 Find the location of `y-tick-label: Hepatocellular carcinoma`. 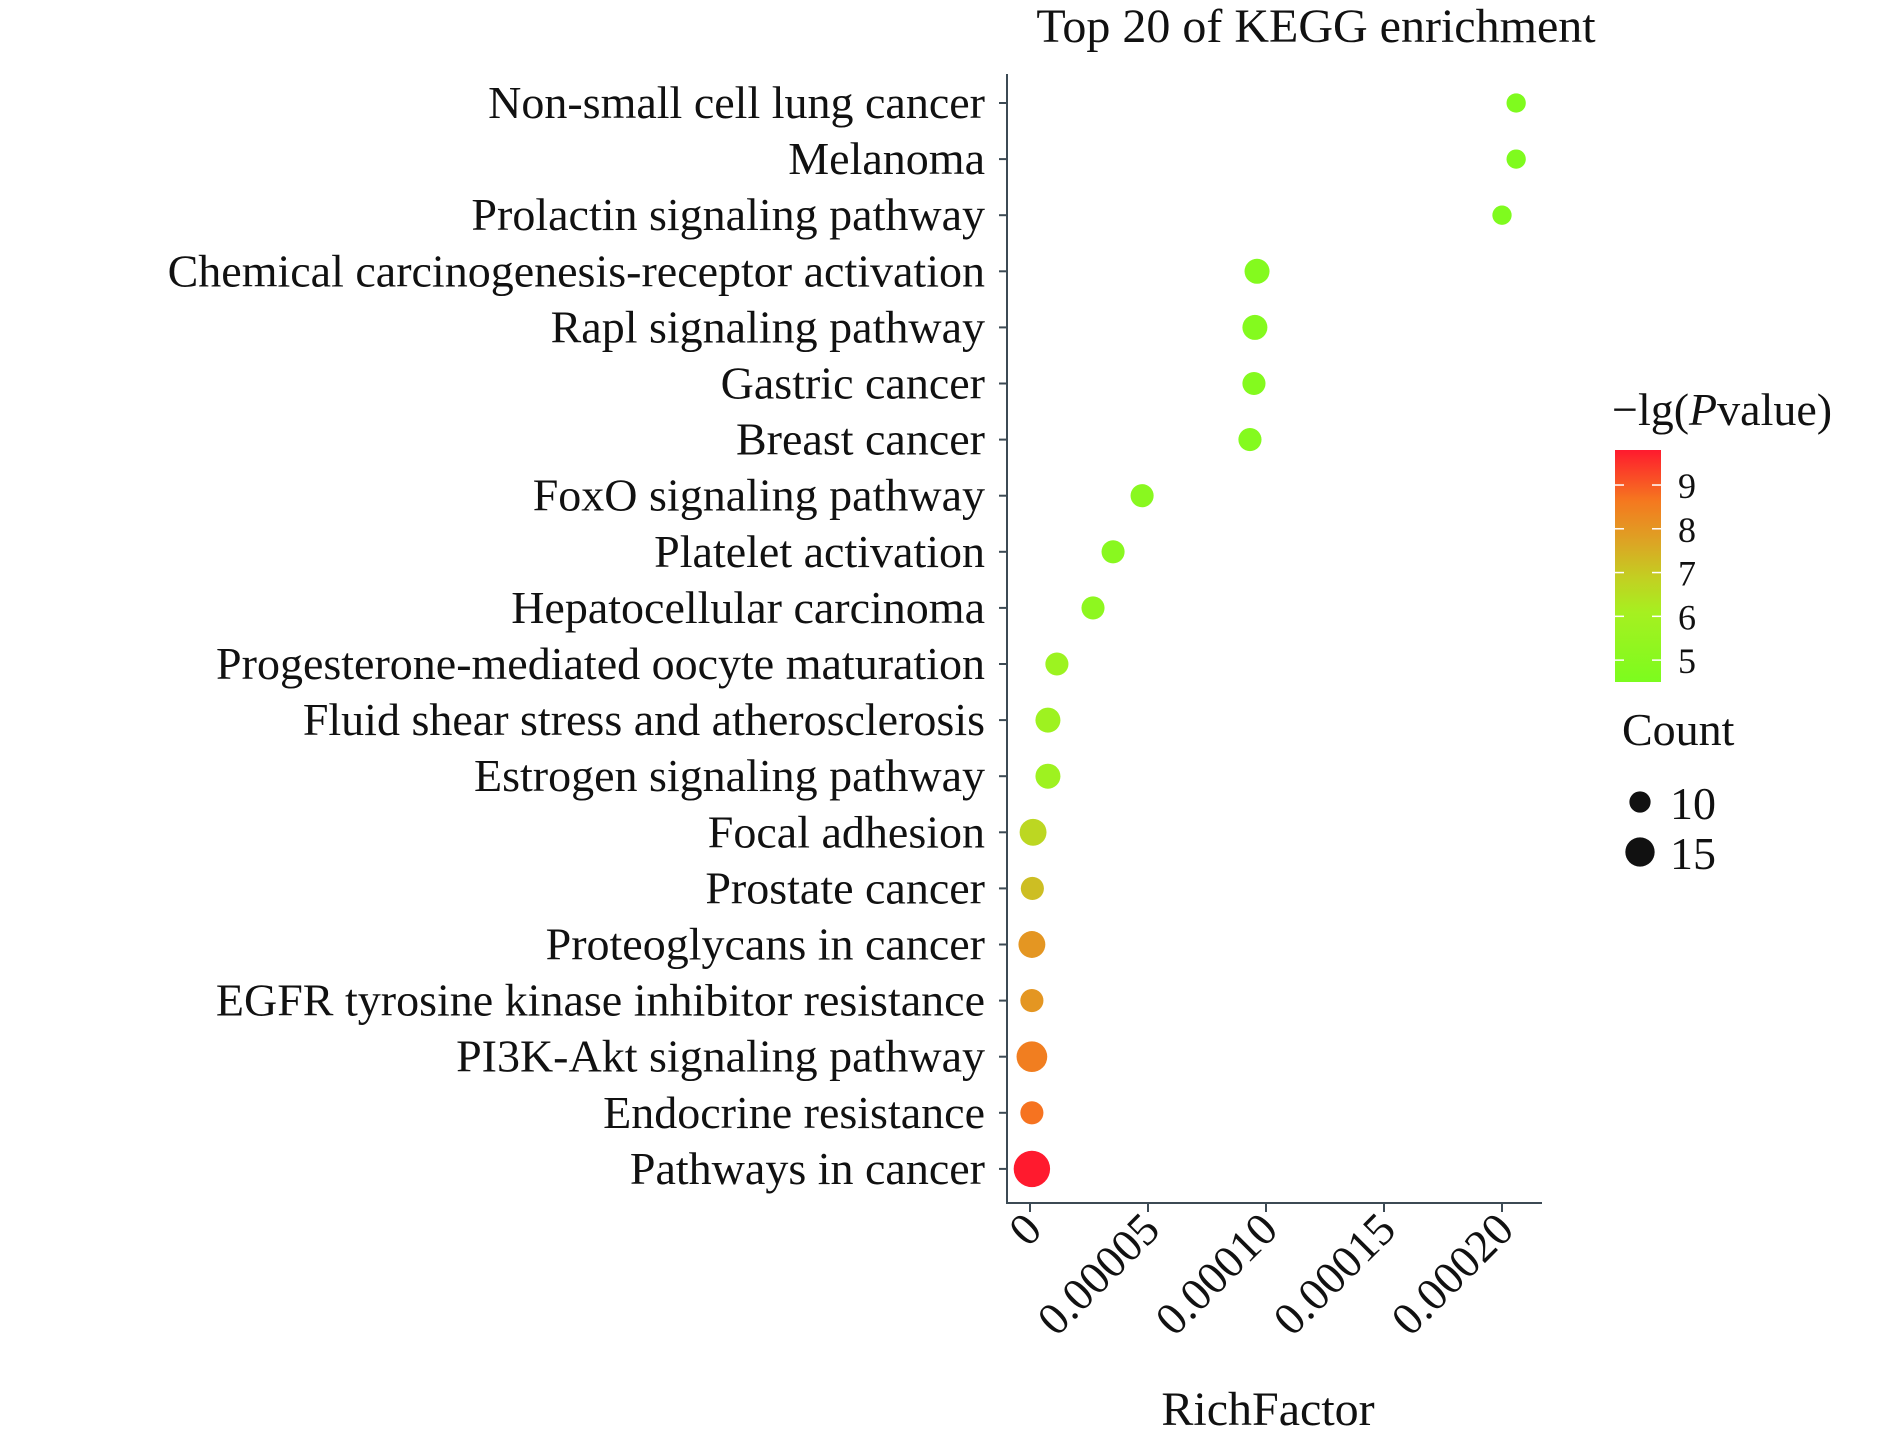

y-tick-label: Hepatocellular carcinoma is located at coordinates (748, 607).